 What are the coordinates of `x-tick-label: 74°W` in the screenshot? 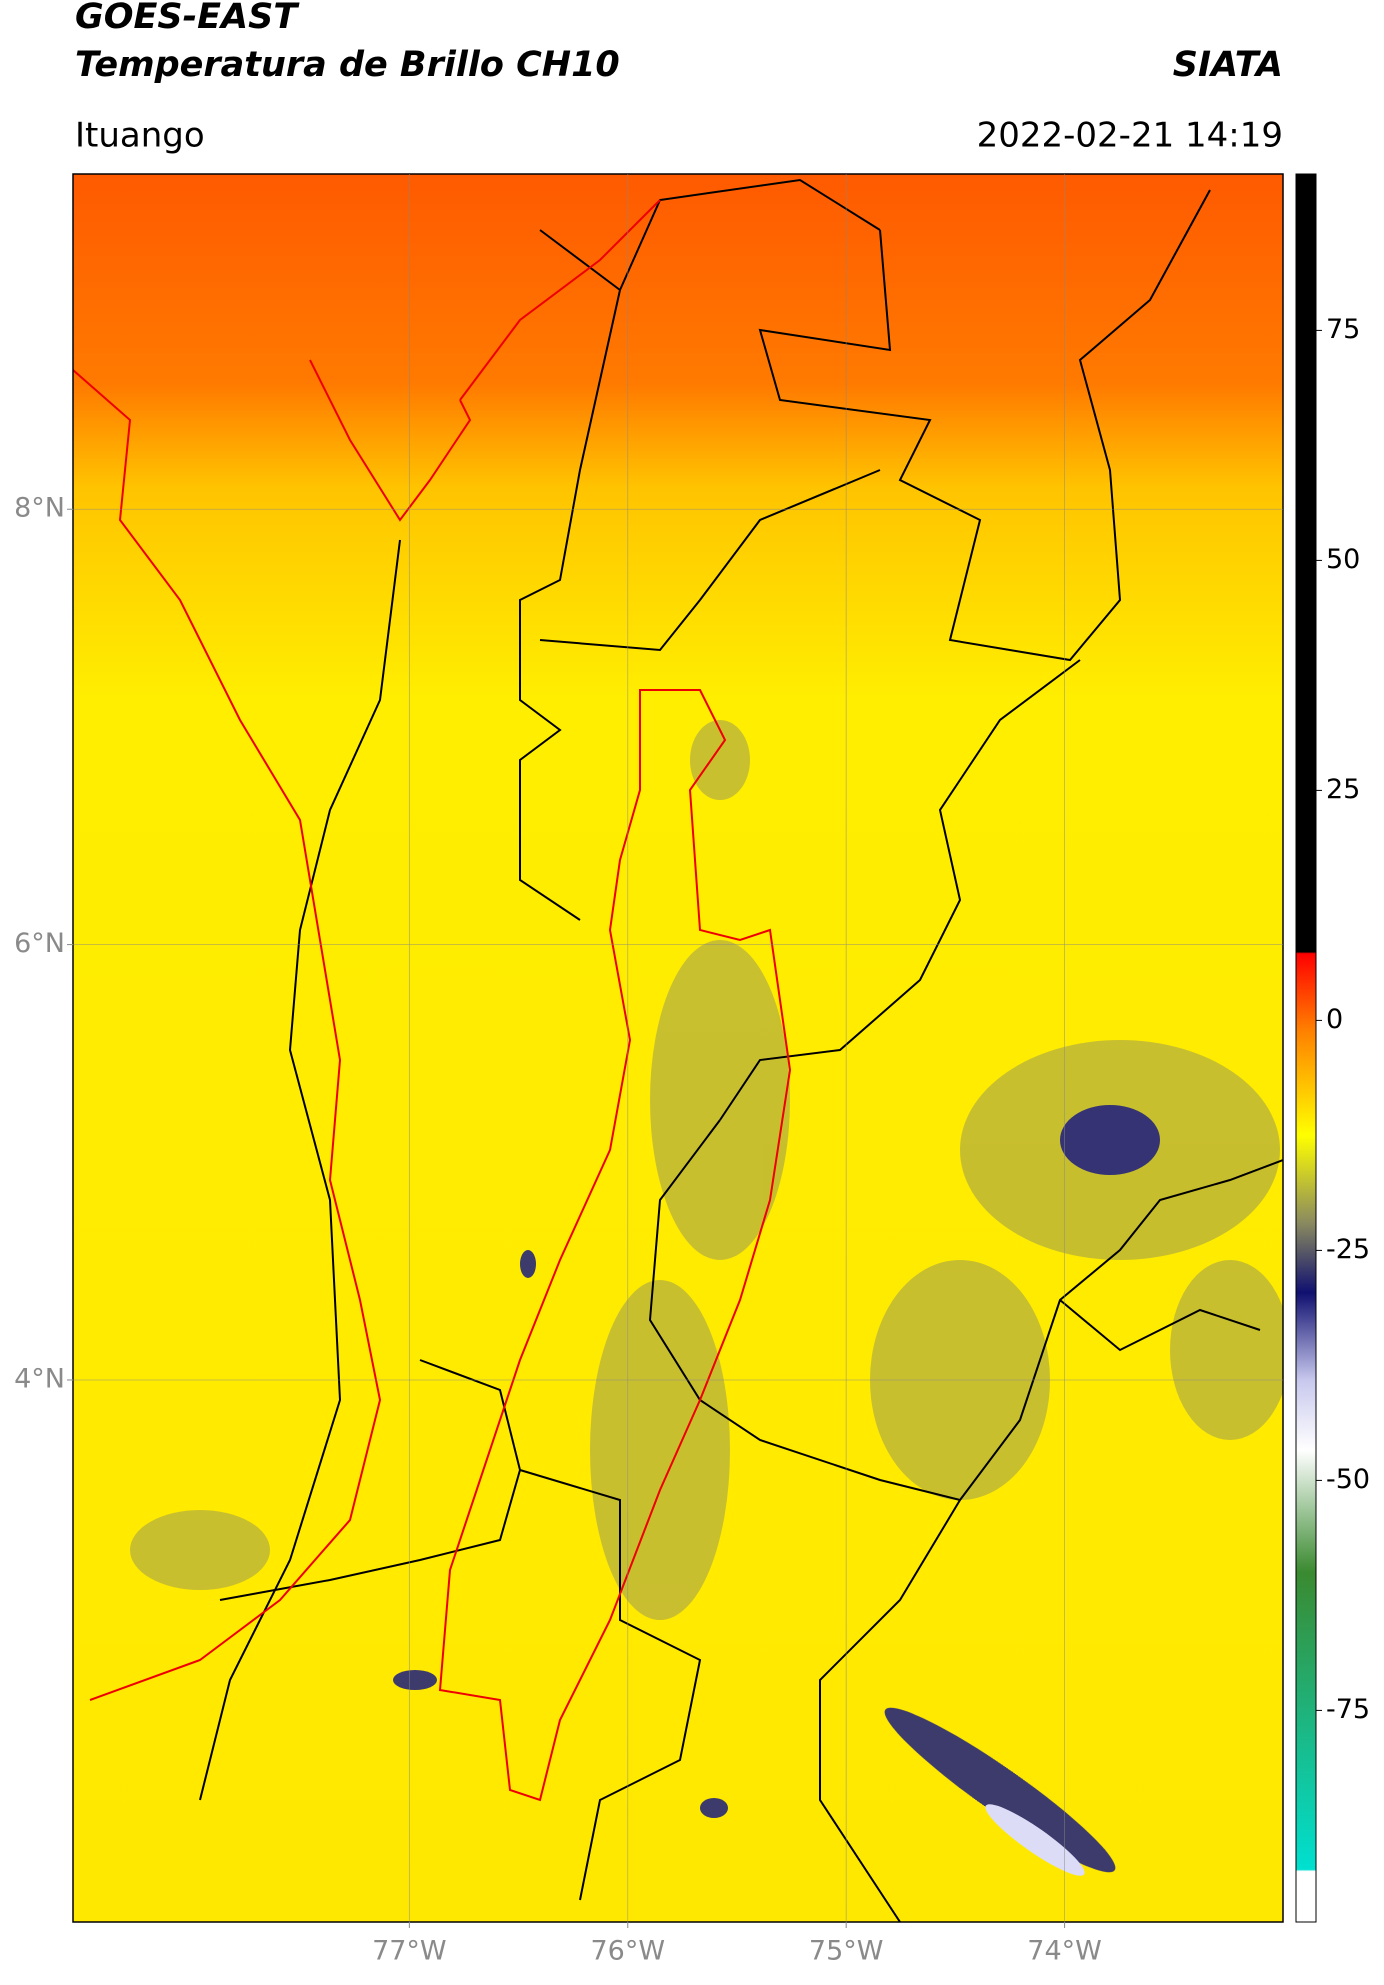 It's located at (1064, 1951).